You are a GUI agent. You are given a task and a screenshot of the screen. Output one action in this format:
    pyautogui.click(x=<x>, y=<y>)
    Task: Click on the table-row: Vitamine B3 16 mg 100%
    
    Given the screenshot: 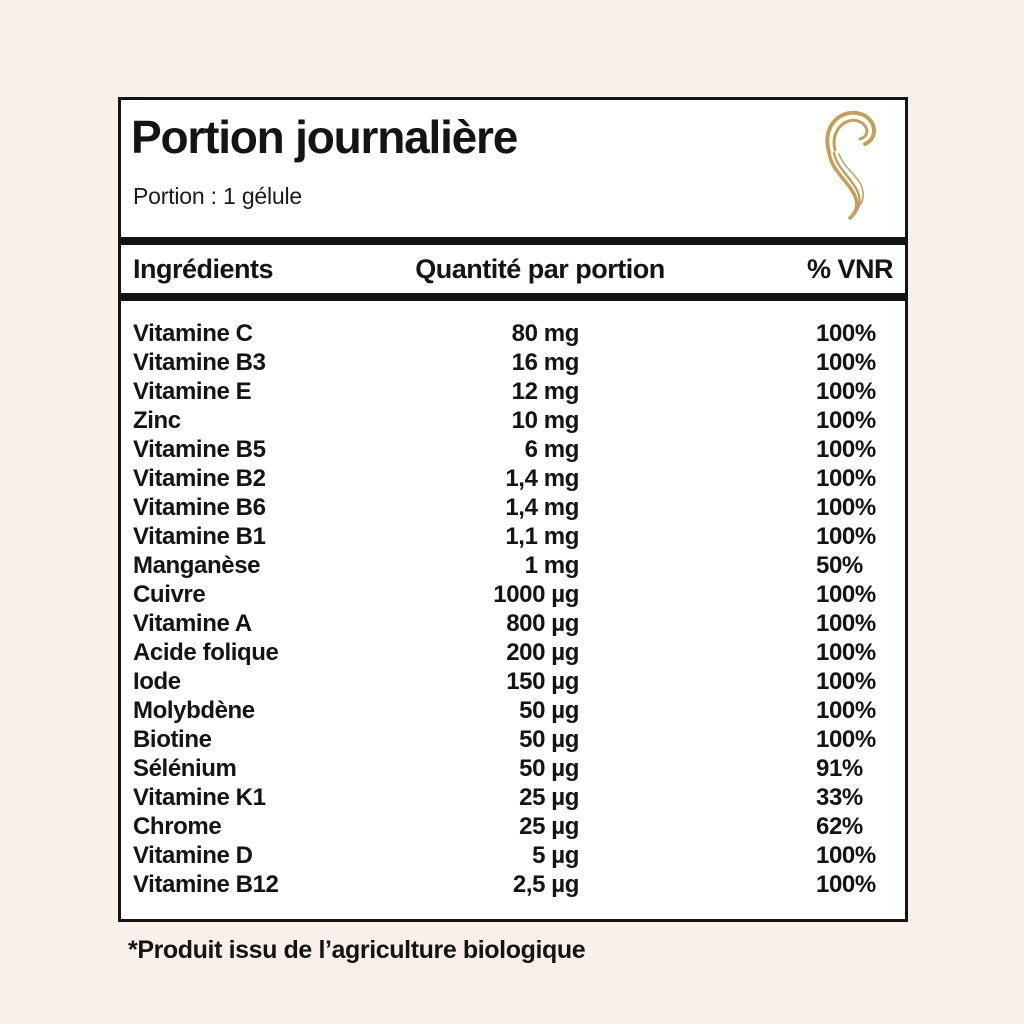 What is the action you would take?
    pyautogui.click(x=513, y=362)
    